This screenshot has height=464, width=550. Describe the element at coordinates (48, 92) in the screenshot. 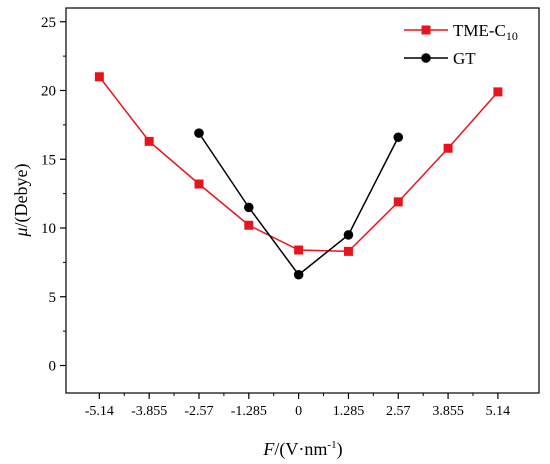

I see `y-tick-label: 20` at that location.